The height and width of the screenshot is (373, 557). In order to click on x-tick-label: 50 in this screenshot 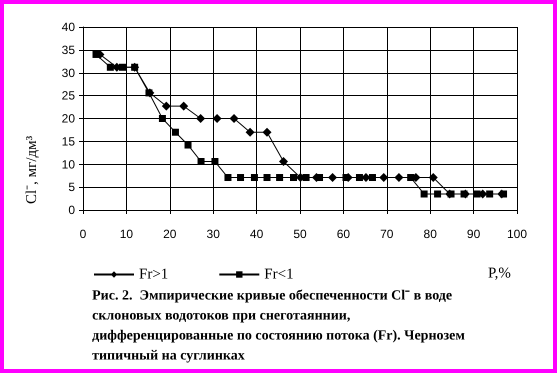, I will do `click(300, 234)`.